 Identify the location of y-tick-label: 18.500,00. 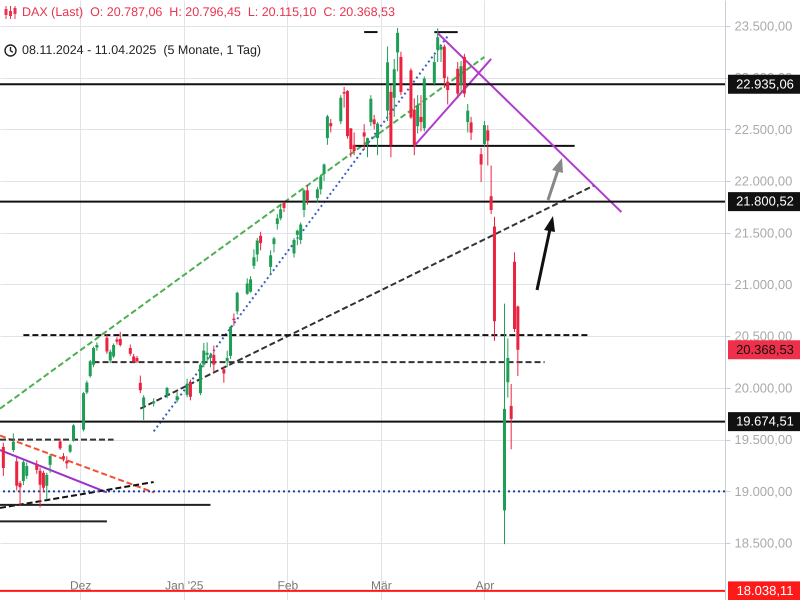
(763, 543).